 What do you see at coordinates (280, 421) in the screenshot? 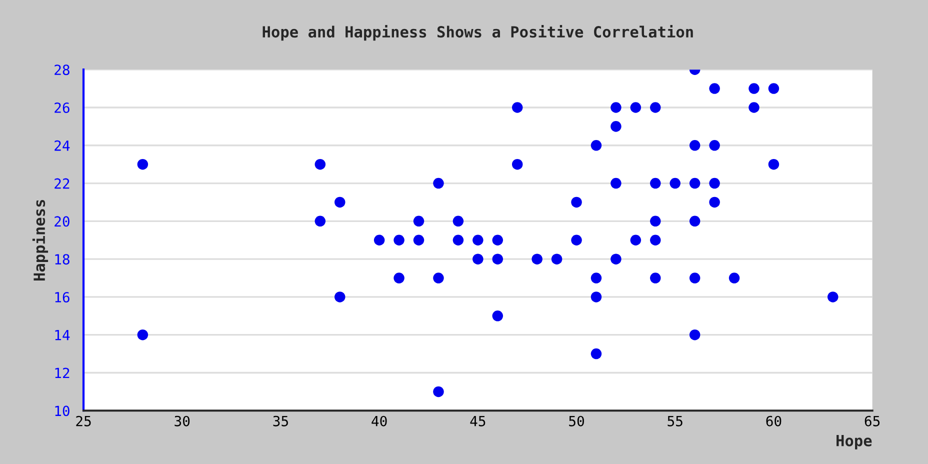
I see `x-tick-label: 35` at bounding box center [280, 421].